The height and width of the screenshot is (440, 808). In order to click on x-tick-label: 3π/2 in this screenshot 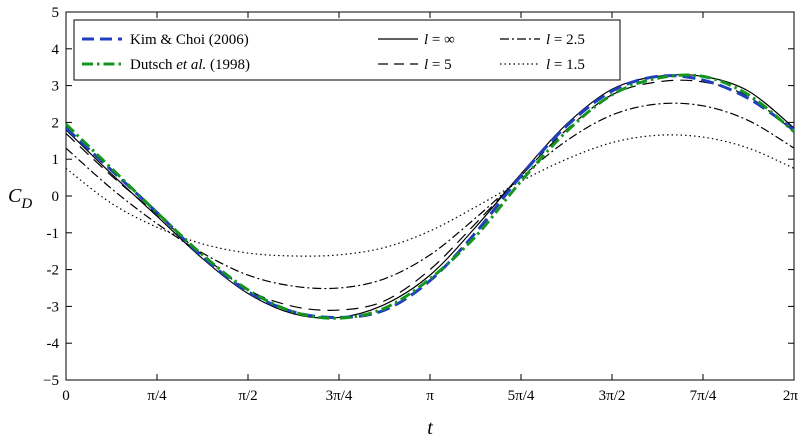, I will do `click(612, 396)`.